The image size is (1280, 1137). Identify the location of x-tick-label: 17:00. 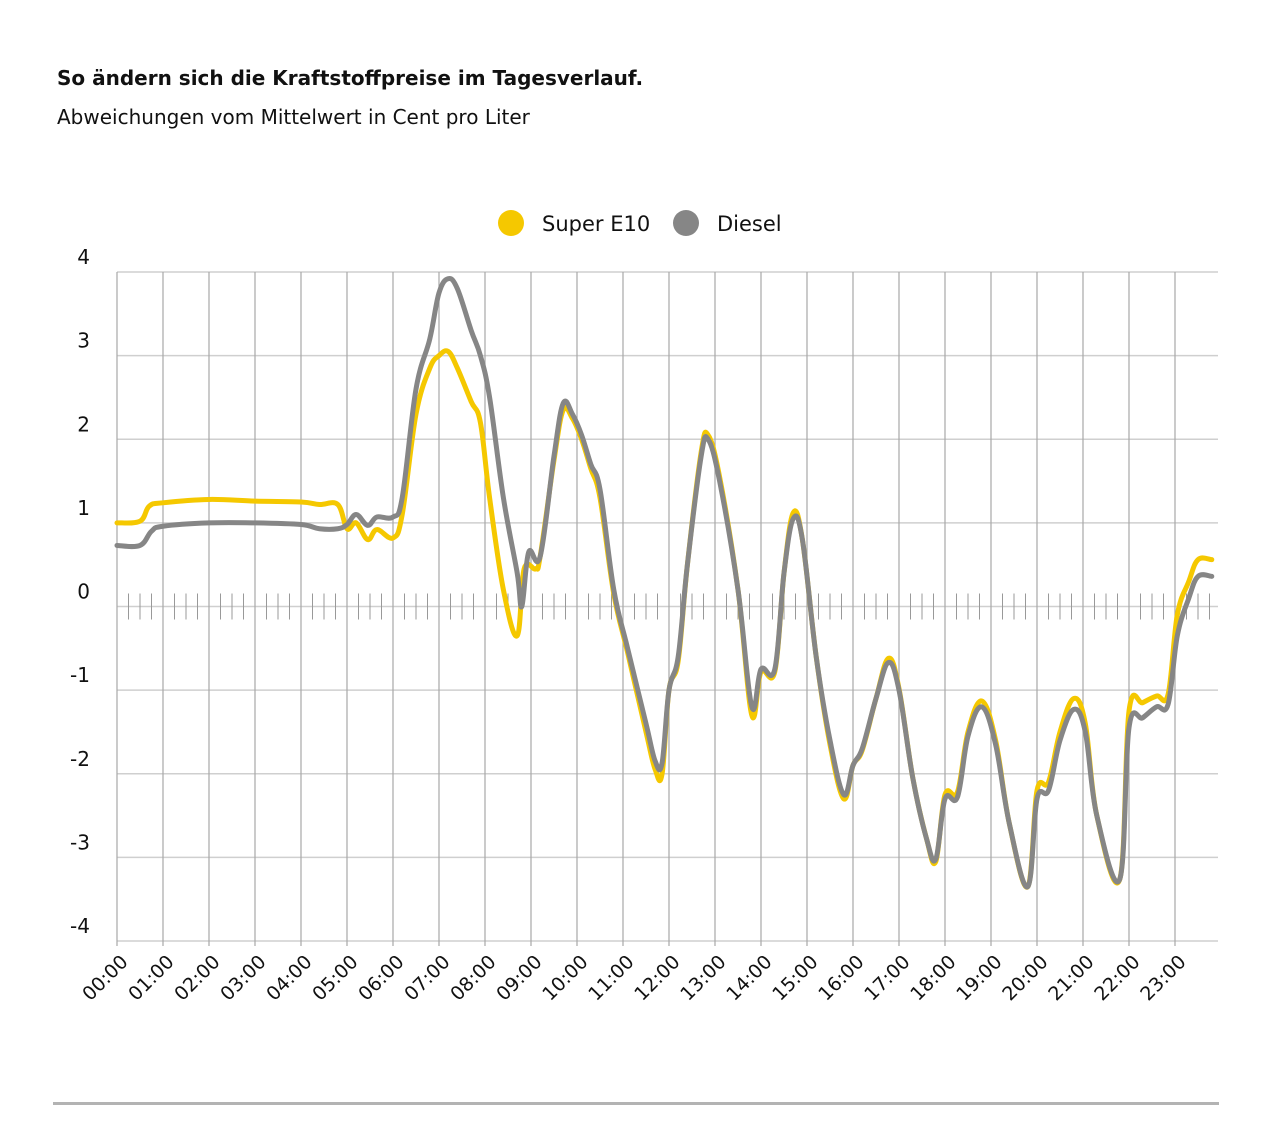
(887, 978).